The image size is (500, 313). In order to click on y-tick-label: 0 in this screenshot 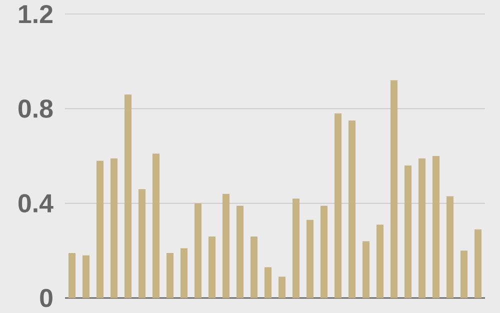, I will do `click(46, 298)`.